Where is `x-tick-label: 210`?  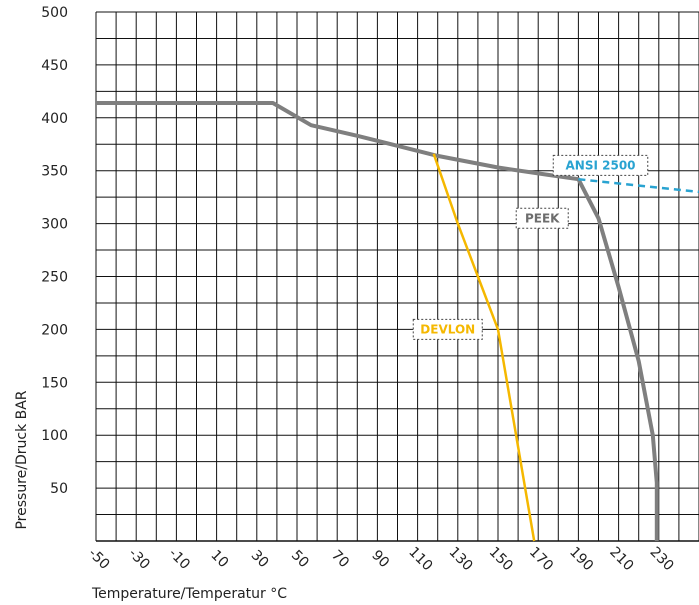 x-tick-label: 210 is located at coordinates (621, 559).